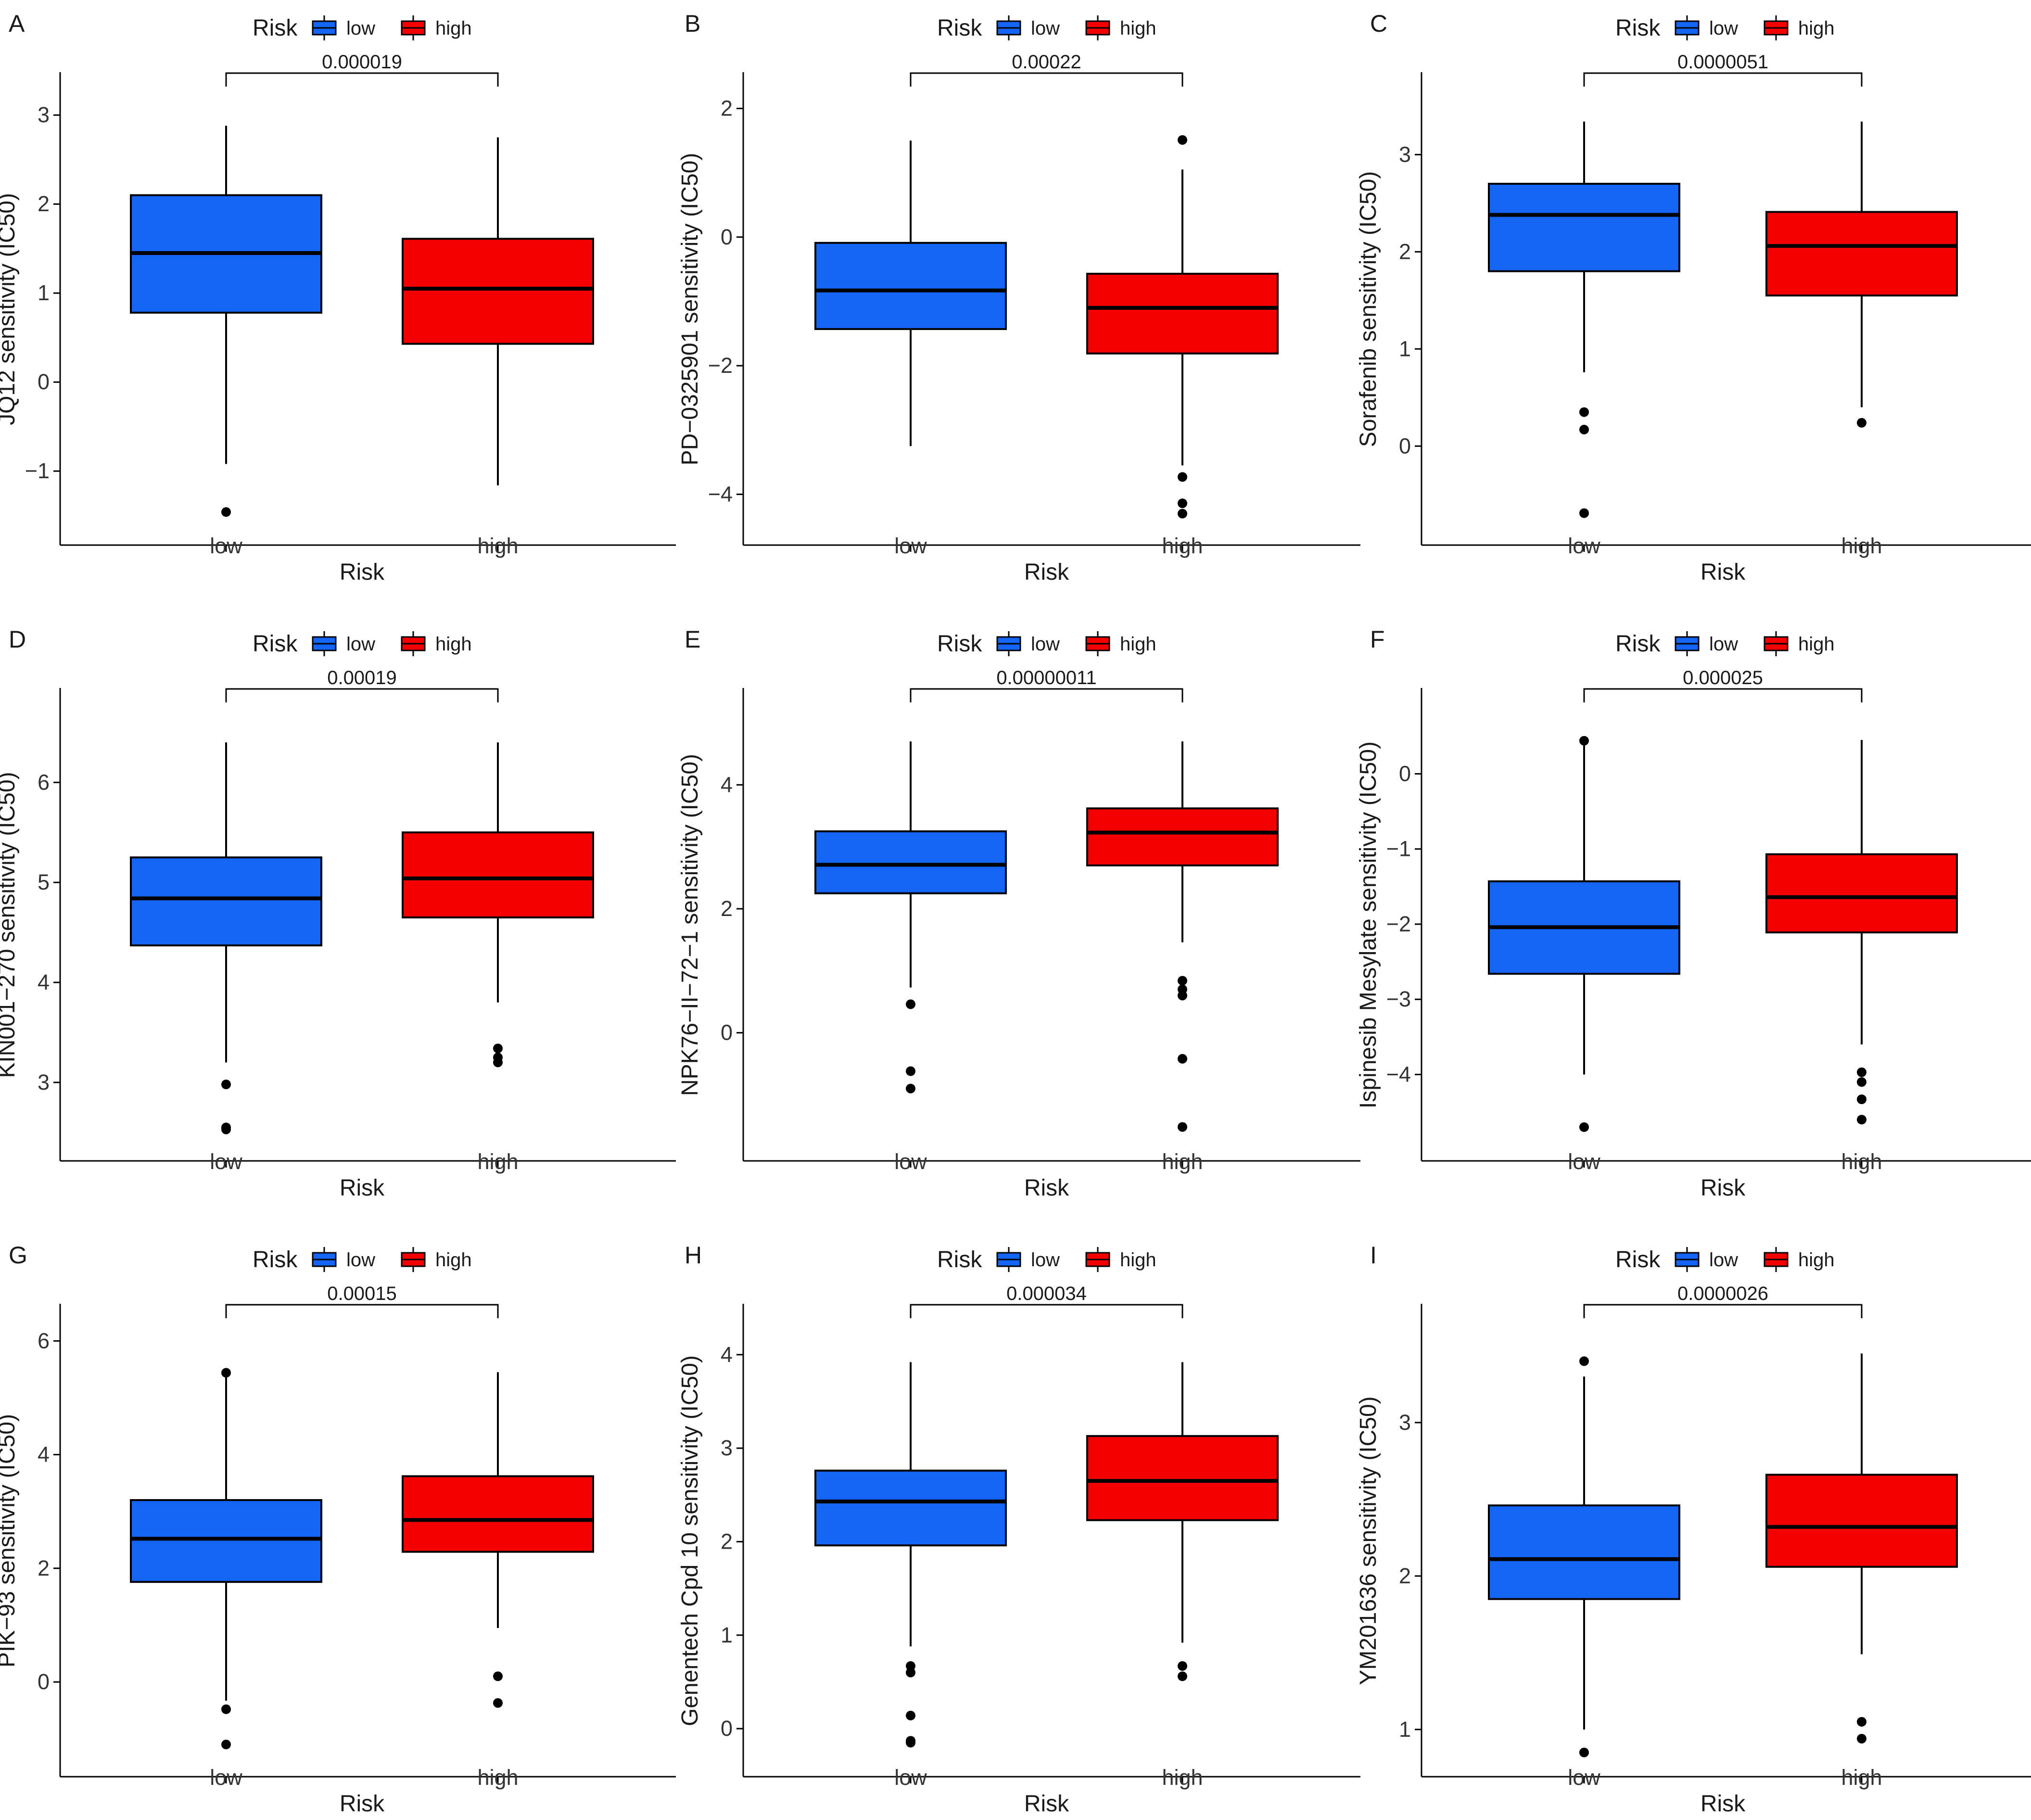 This screenshot has width=2031, height=1820. Describe the element at coordinates (362, 1294) in the screenshot. I see `p-value-label: 0.00015` at that location.